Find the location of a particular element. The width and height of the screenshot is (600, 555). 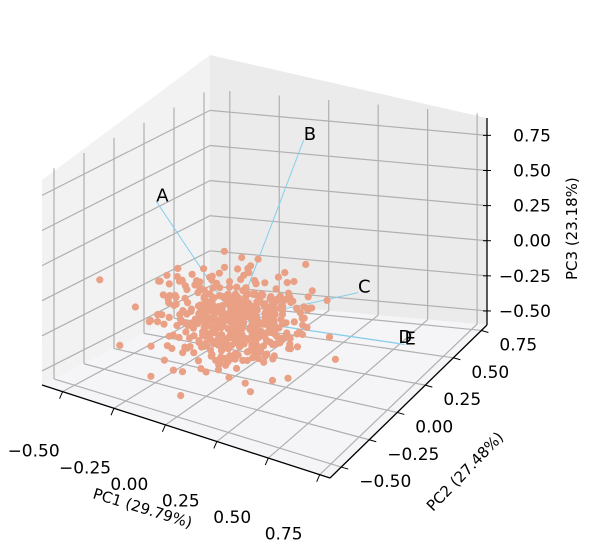

x-tick-label: 0.25 is located at coordinates (181, 501).